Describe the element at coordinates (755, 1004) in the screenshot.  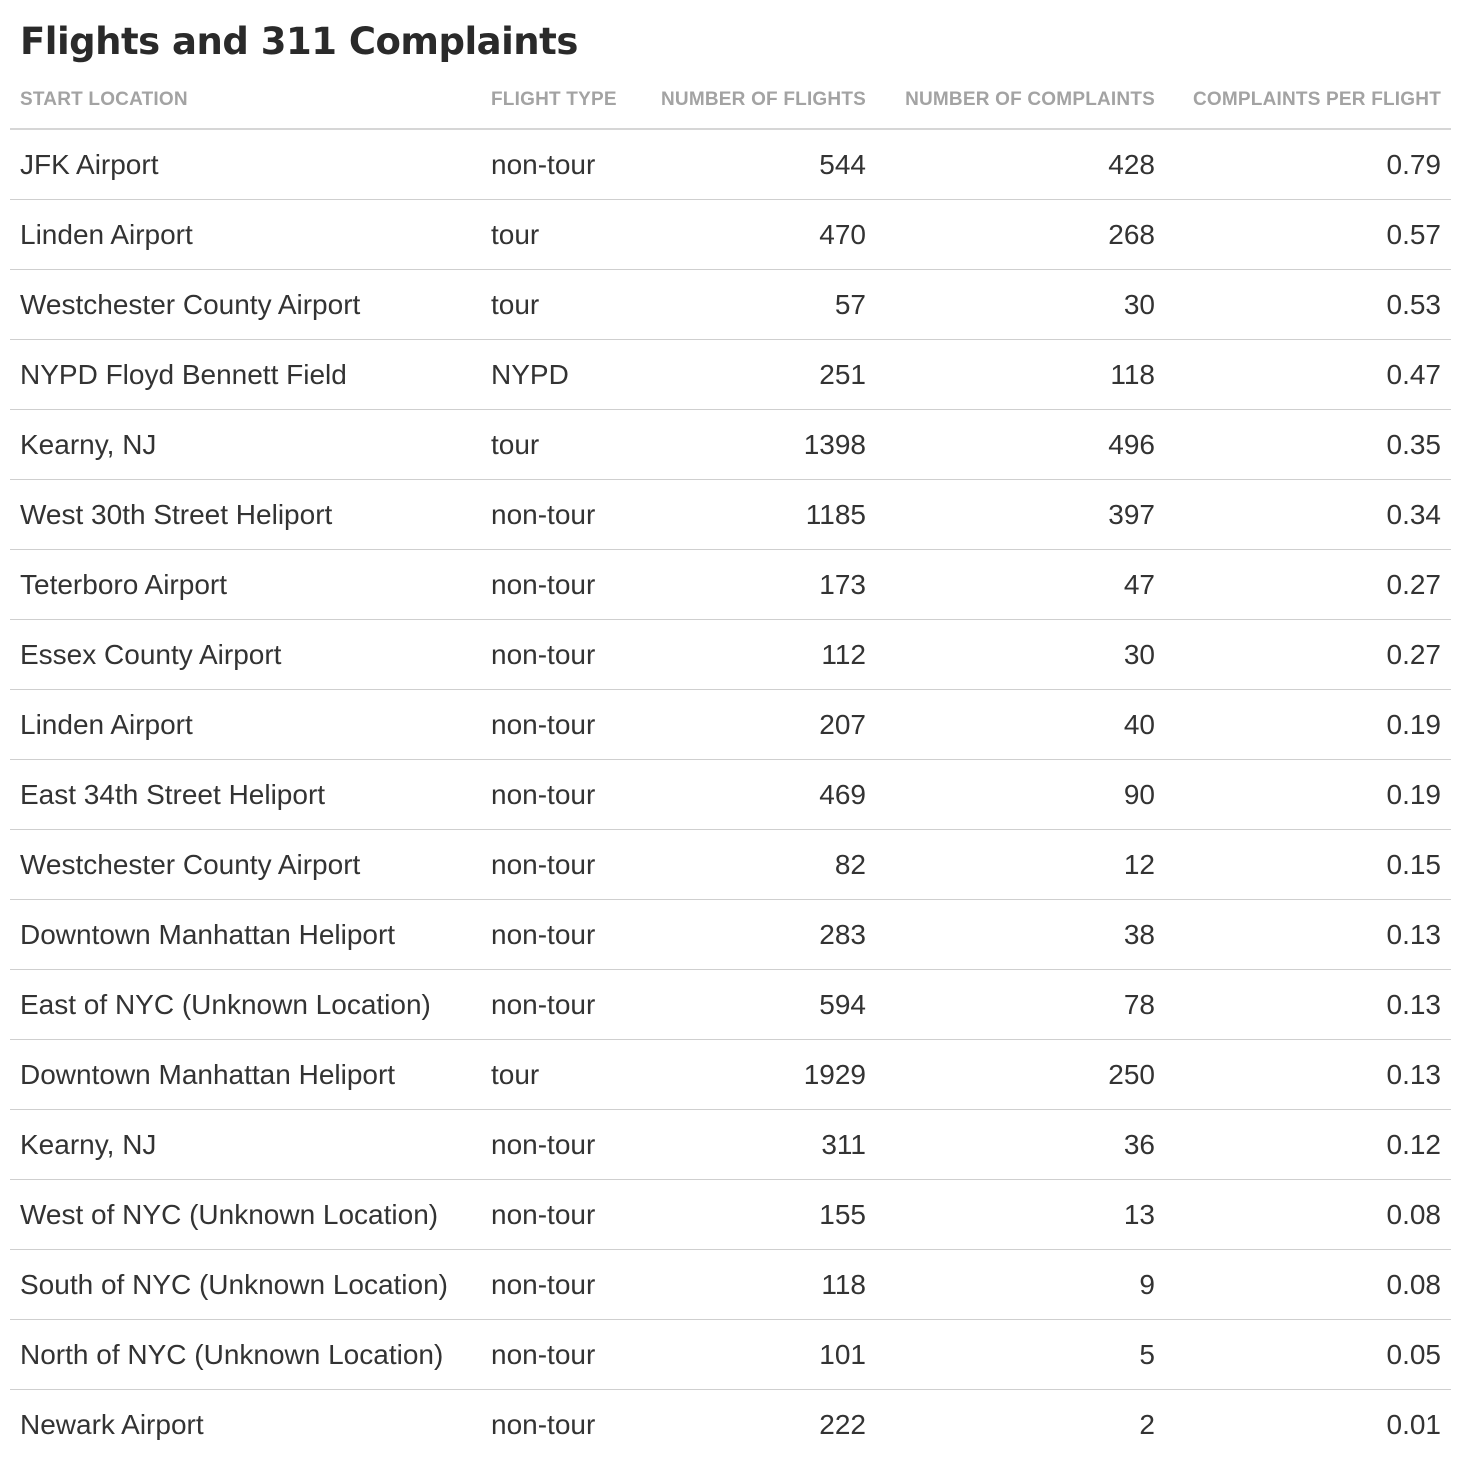
I see `cell-number-of-flights: 594` at that location.